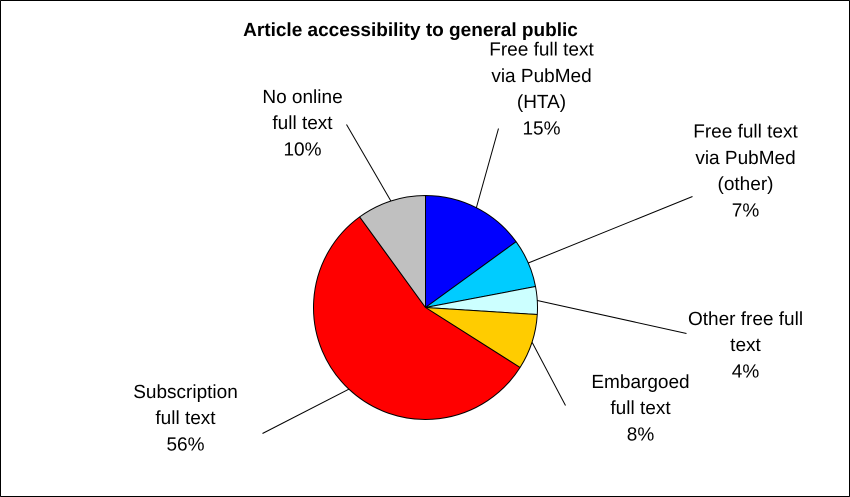 The image size is (850, 497). Describe the element at coordinates (746, 211) in the screenshot. I see `data-label: 7%` at that location.